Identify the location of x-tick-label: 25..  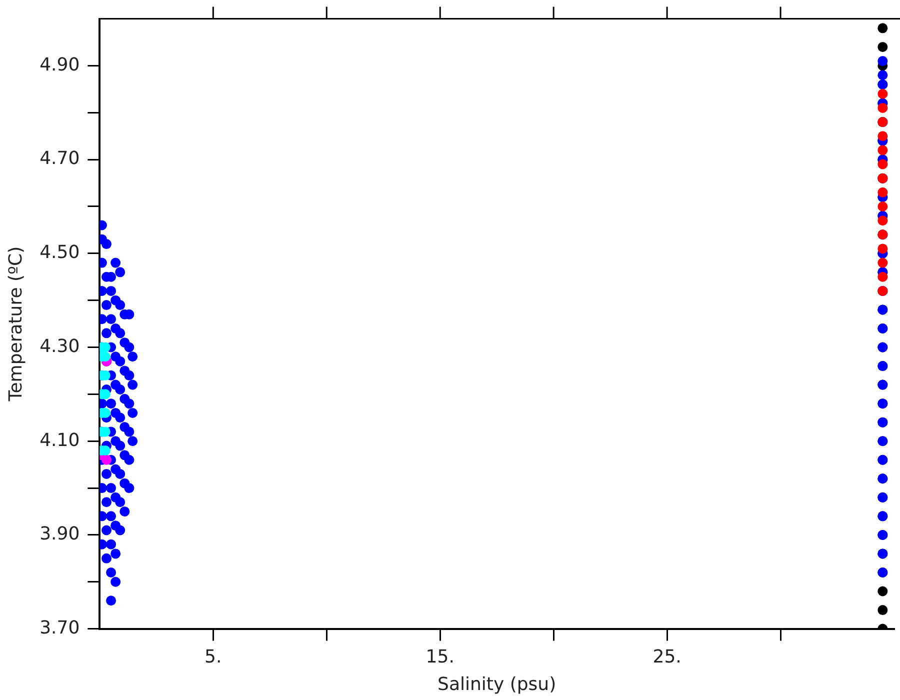
(667, 657).